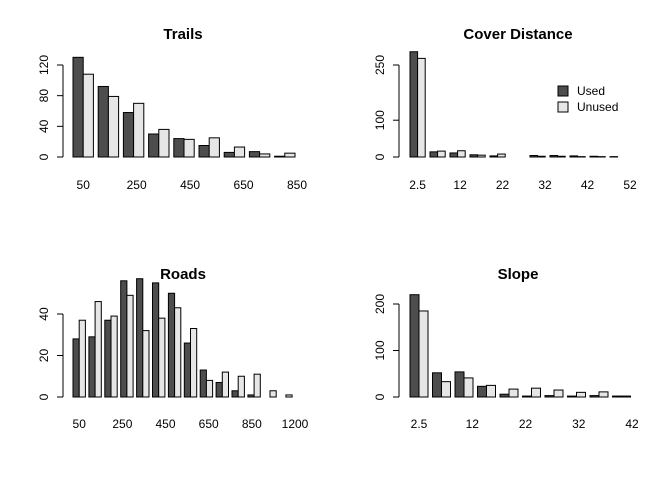 This screenshot has width=672, height=480. Describe the element at coordinates (594, 396) in the screenshot. I see `bar-used-42.5` at that location.